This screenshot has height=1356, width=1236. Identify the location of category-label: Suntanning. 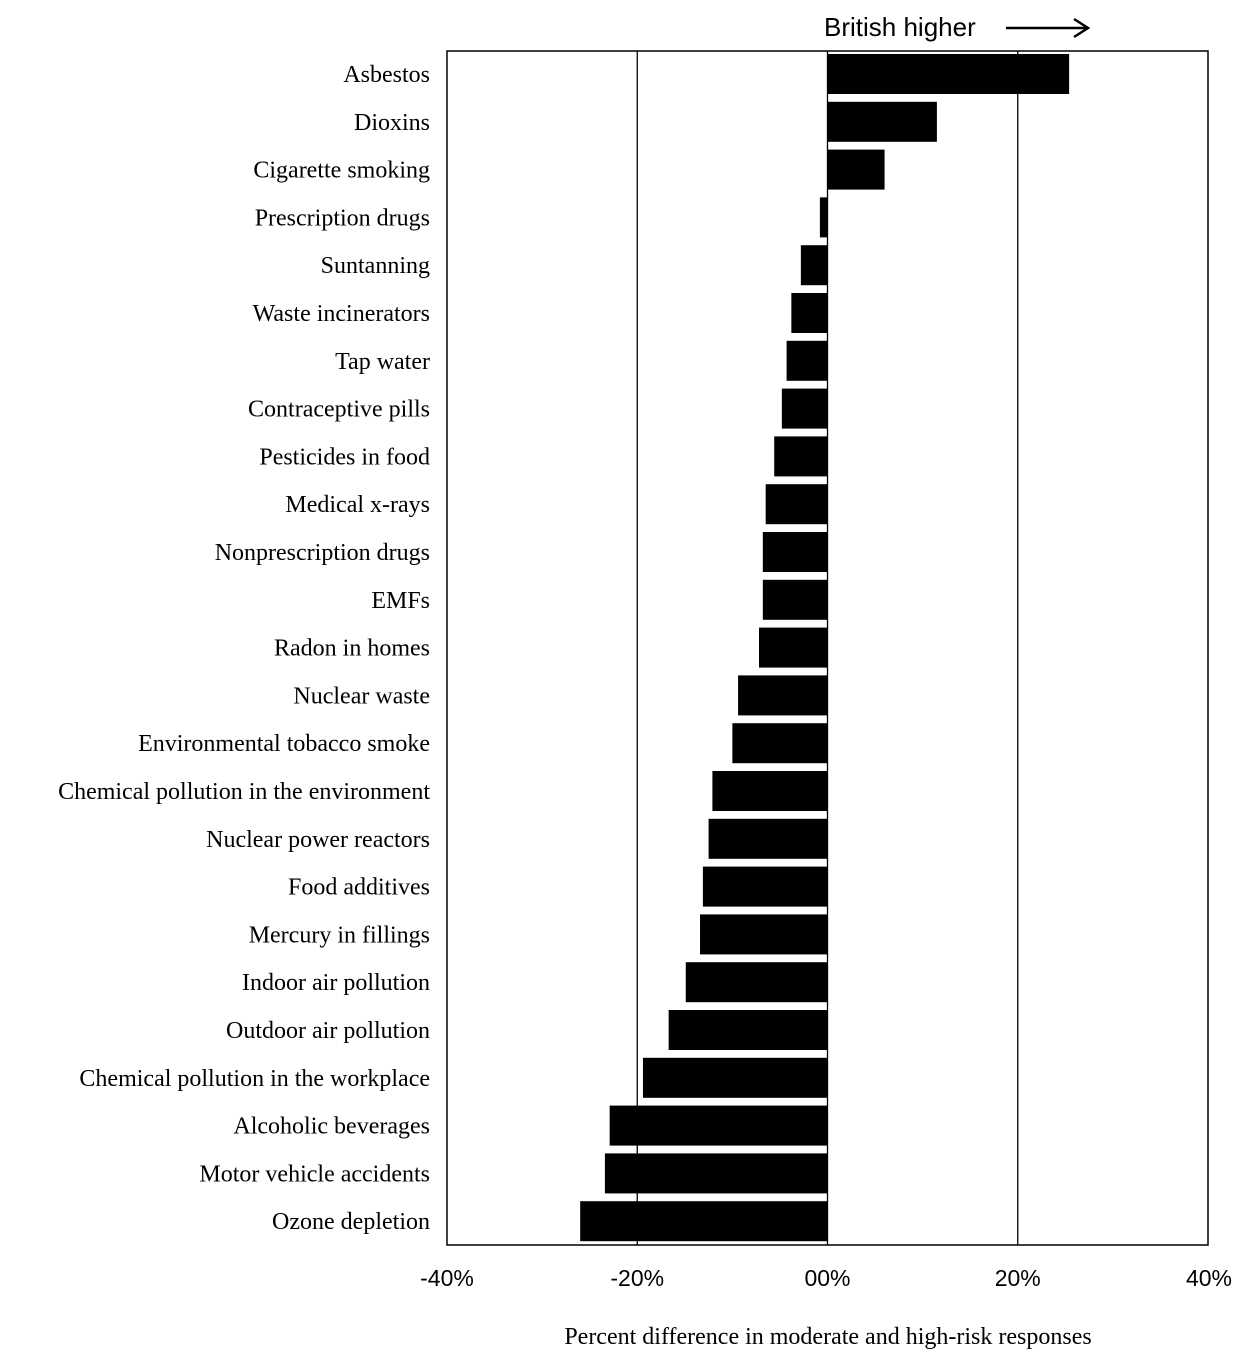
(375, 266).